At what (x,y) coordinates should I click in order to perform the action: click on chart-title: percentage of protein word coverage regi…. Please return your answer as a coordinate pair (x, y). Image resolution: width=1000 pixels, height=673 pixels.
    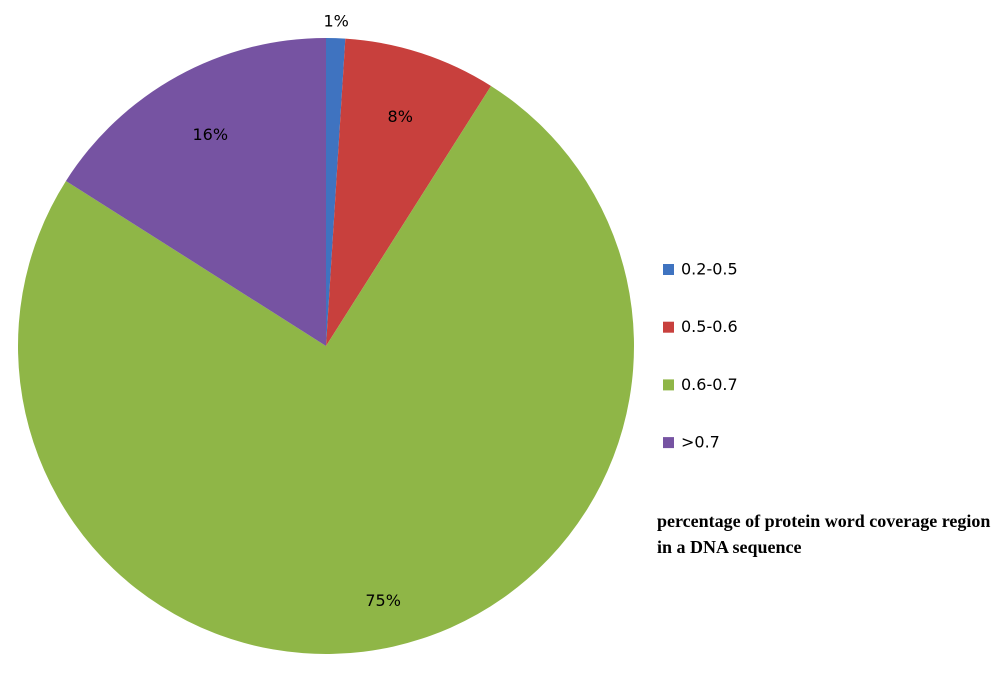
    Looking at the image, I should click on (824, 534).